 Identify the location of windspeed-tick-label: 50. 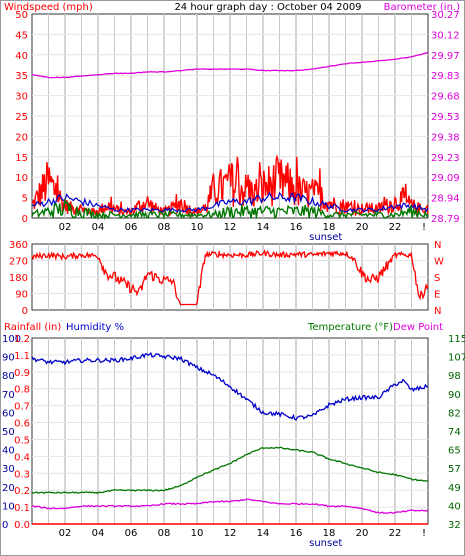
(21, 15).